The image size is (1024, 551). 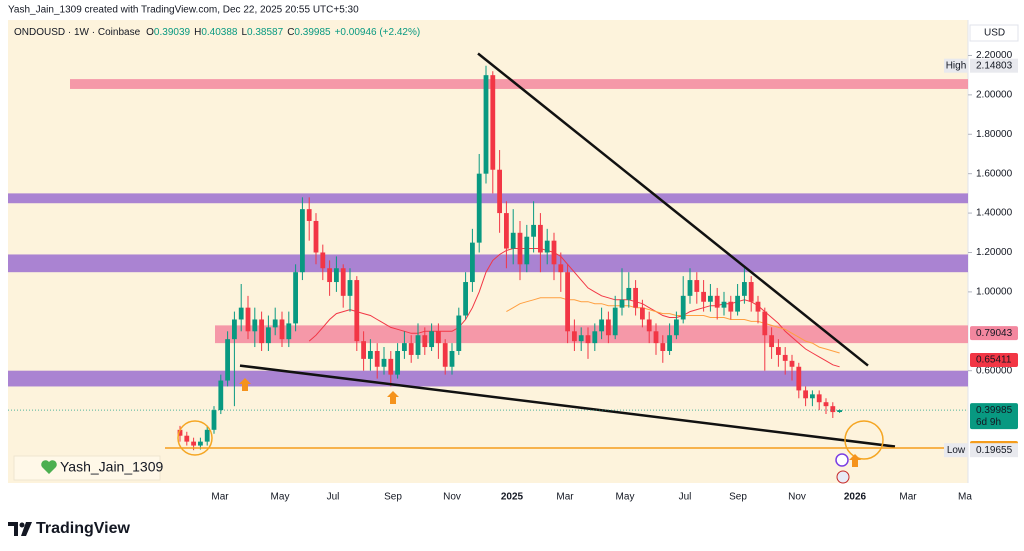 I want to click on watermark: Yash_Jain_1309, so click(x=111, y=467).